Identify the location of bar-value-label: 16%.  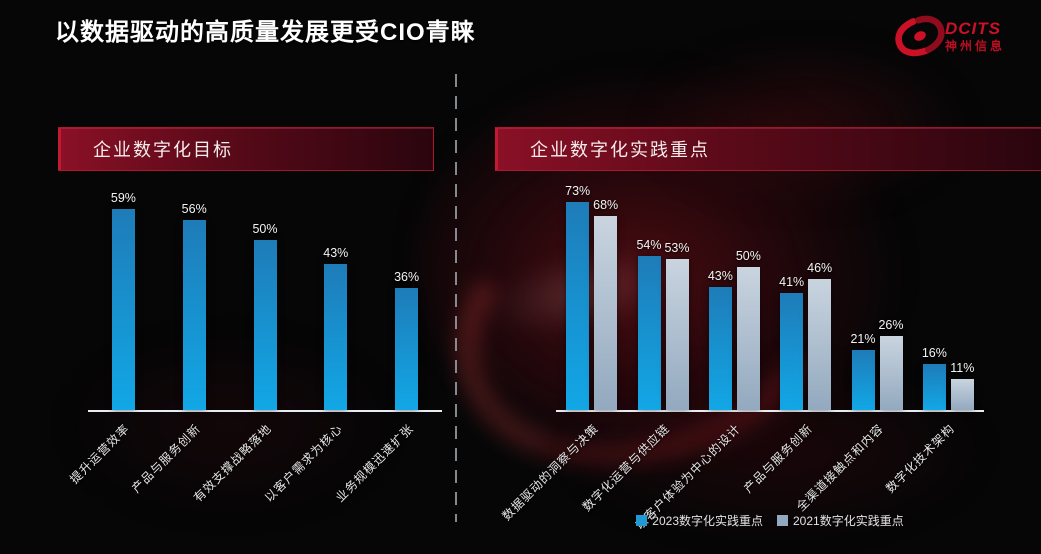
(934, 353).